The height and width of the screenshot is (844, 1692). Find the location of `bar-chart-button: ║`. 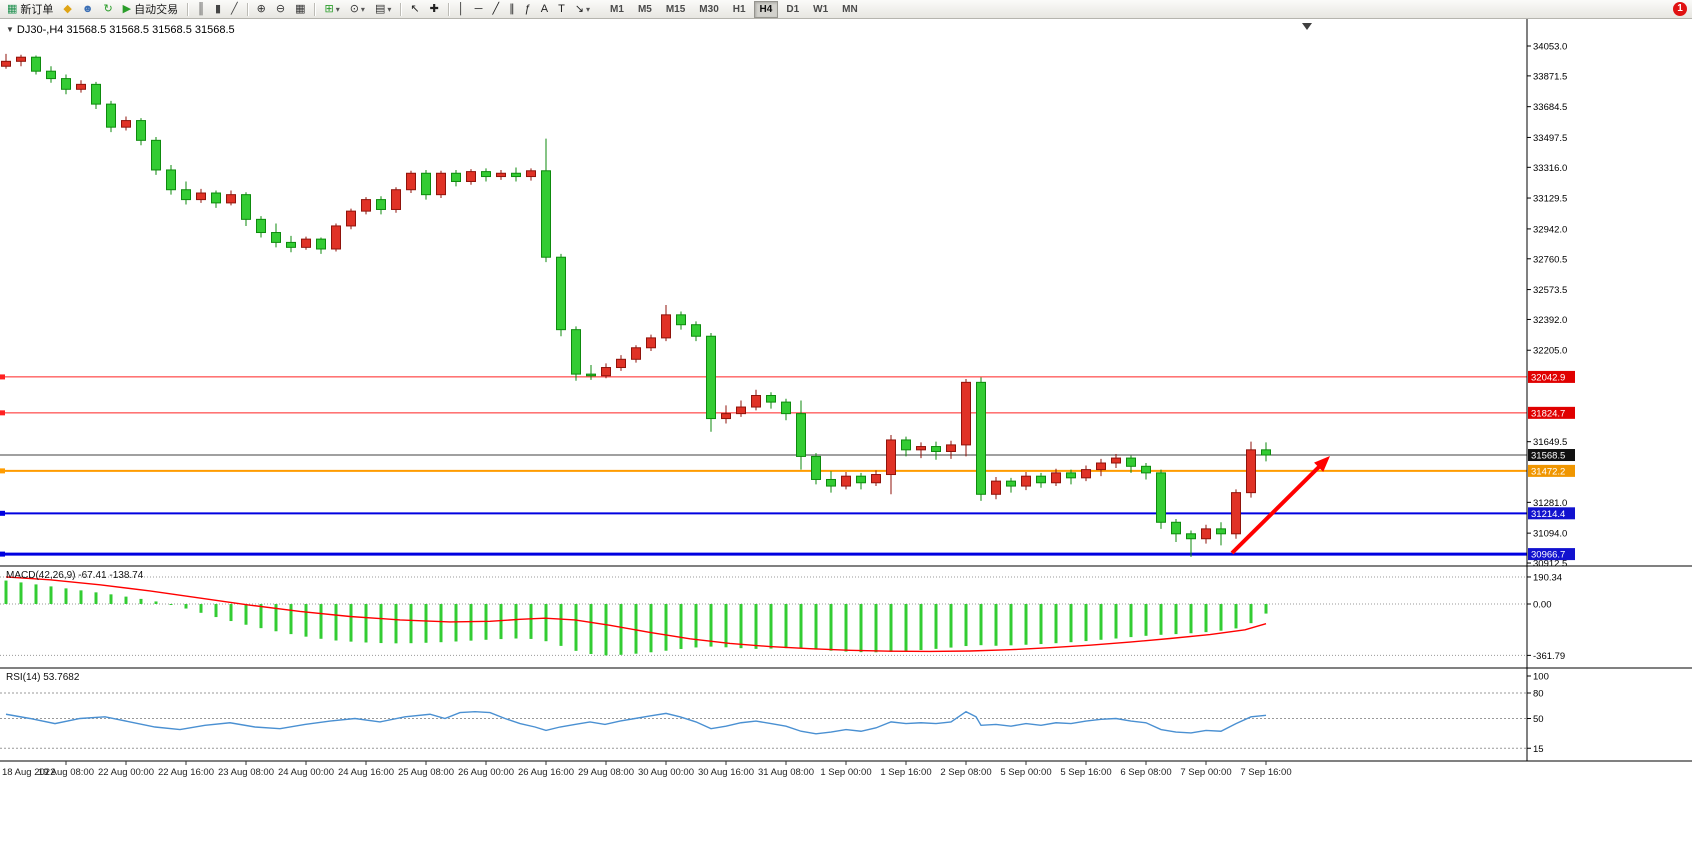

bar-chart-button: ║ is located at coordinates (201, 9).